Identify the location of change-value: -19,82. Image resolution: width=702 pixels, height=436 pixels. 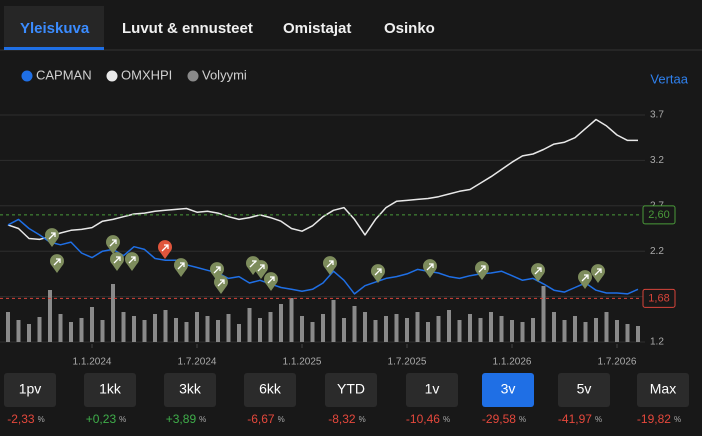
(654, 419).